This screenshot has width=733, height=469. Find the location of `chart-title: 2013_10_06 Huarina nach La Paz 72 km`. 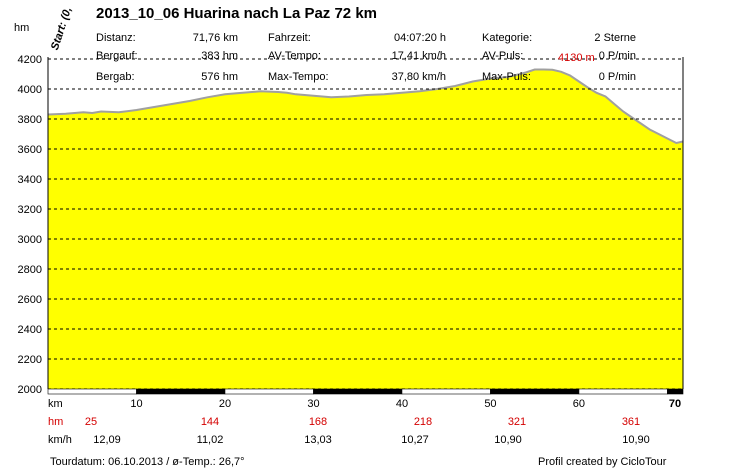

chart-title: 2013_10_06 Huarina nach La Paz 72 km is located at coordinates (237, 13).